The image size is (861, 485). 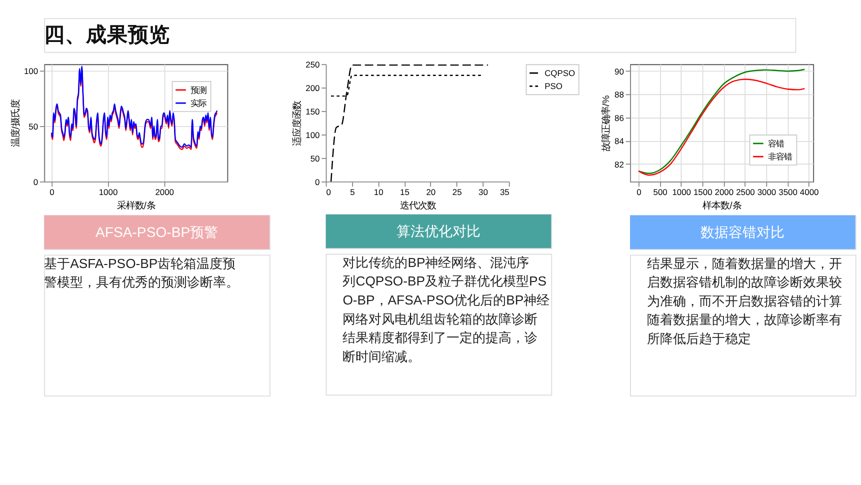 I want to click on x-tick-label: 1500, so click(x=703, y=192).